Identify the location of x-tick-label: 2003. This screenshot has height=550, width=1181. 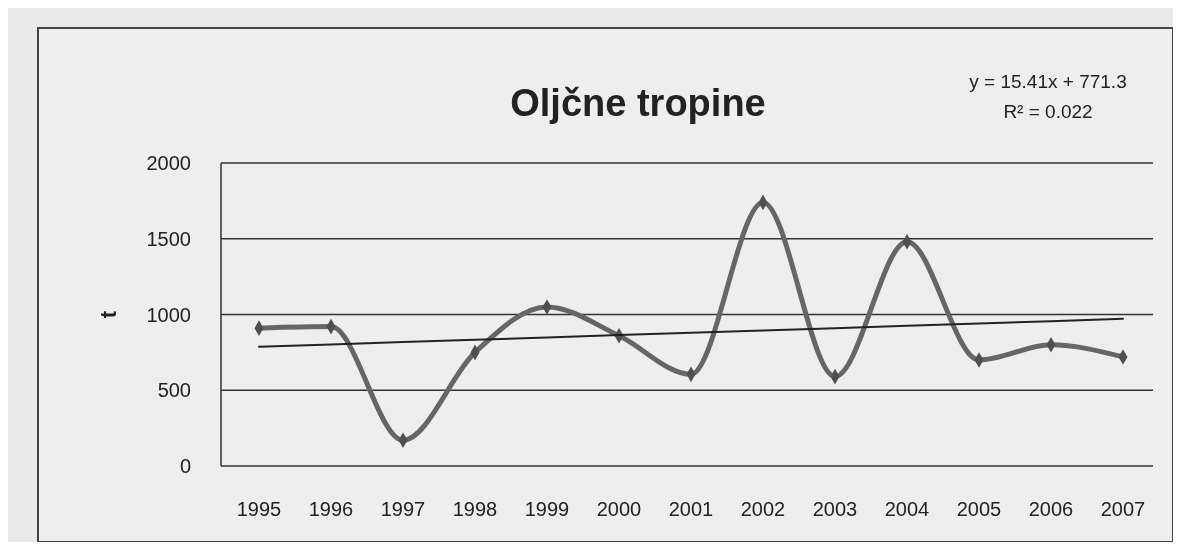
(835, 509).